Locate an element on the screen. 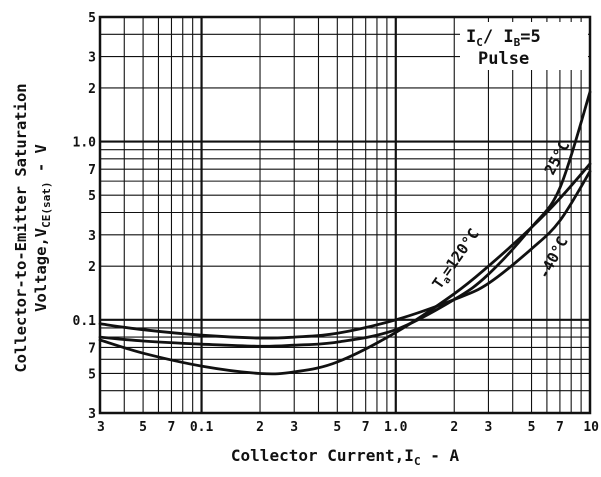  x-tick-label: 10 is located at coordinates (591, 427).